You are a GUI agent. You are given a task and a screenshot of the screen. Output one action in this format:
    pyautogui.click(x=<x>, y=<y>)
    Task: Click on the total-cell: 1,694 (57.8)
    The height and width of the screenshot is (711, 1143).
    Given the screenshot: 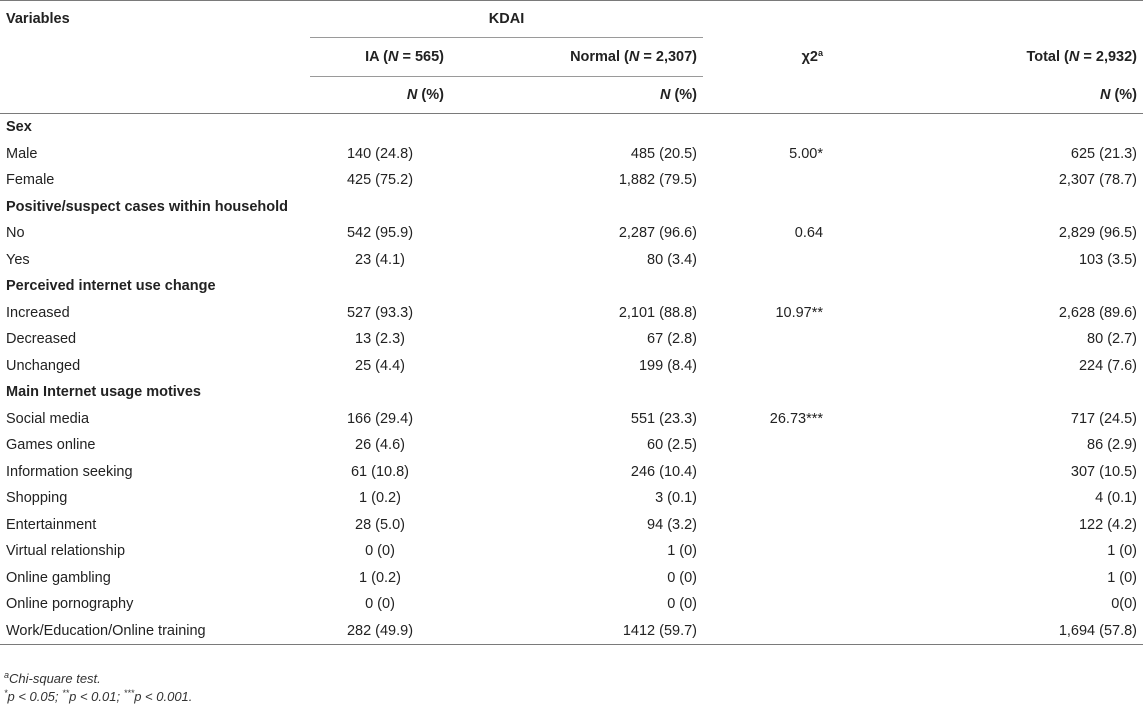 What is the action you would take?
    pyautogui.click(x=1098, y=630)
    